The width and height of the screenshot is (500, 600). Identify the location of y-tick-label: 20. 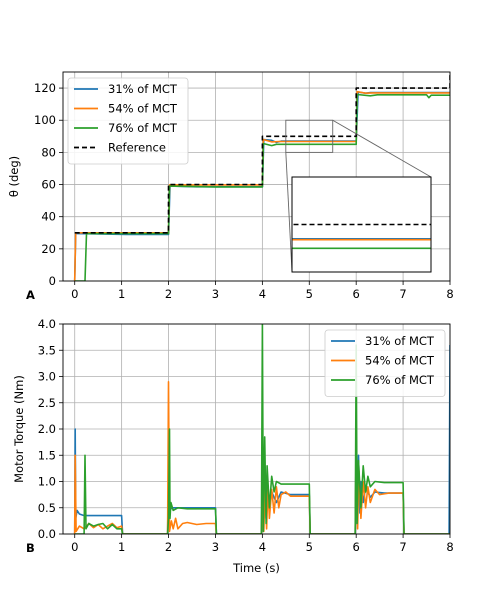
(48, 249).